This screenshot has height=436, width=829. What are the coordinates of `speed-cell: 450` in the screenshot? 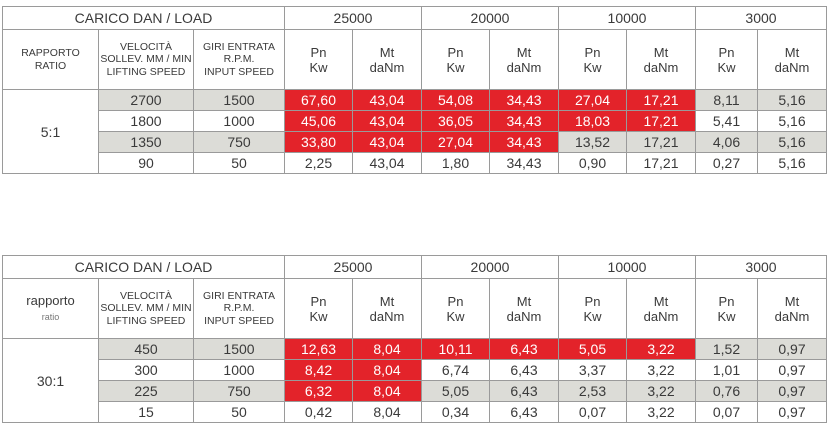 It's located at (146, 349).